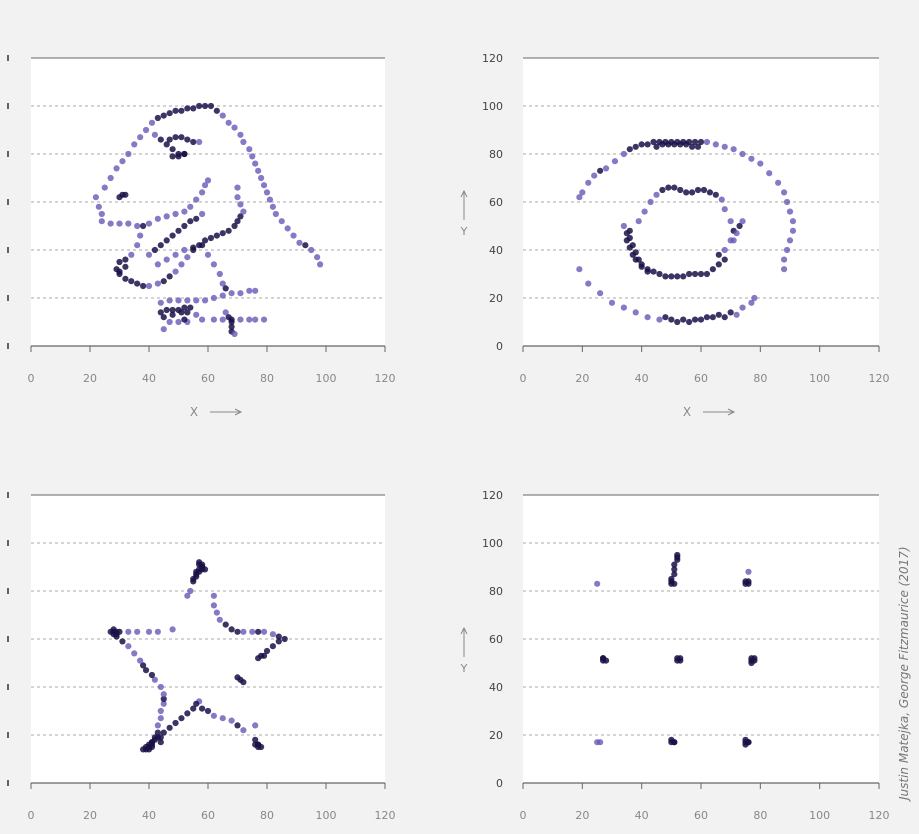  What do you see at coordinates (496, 298) in the screenshot?
I see `y-tick-label: 20` at bounding box center [496, 298].